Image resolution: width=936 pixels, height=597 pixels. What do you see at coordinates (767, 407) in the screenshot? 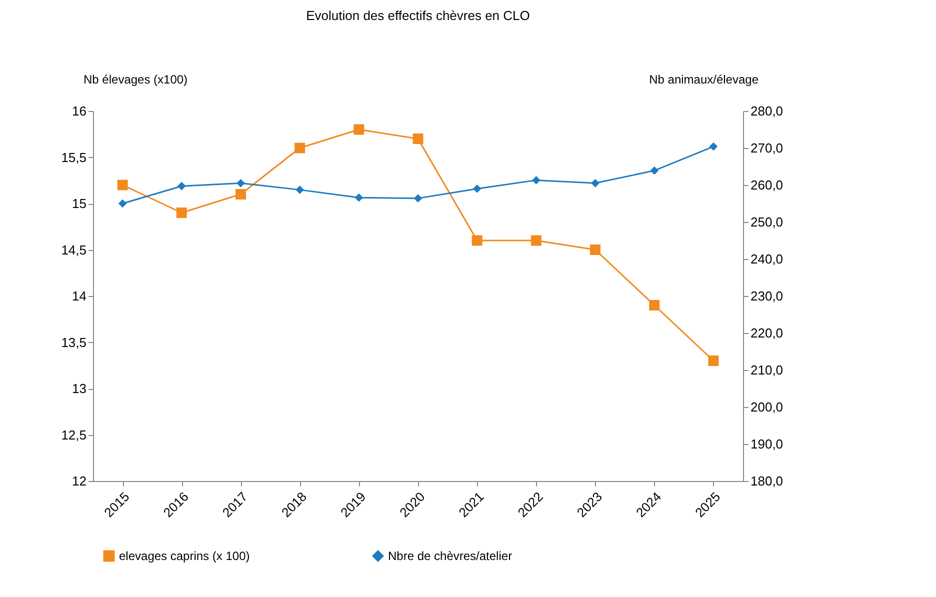
I see `y2-tick-label: 200,0` at bounding box center [767, 407].